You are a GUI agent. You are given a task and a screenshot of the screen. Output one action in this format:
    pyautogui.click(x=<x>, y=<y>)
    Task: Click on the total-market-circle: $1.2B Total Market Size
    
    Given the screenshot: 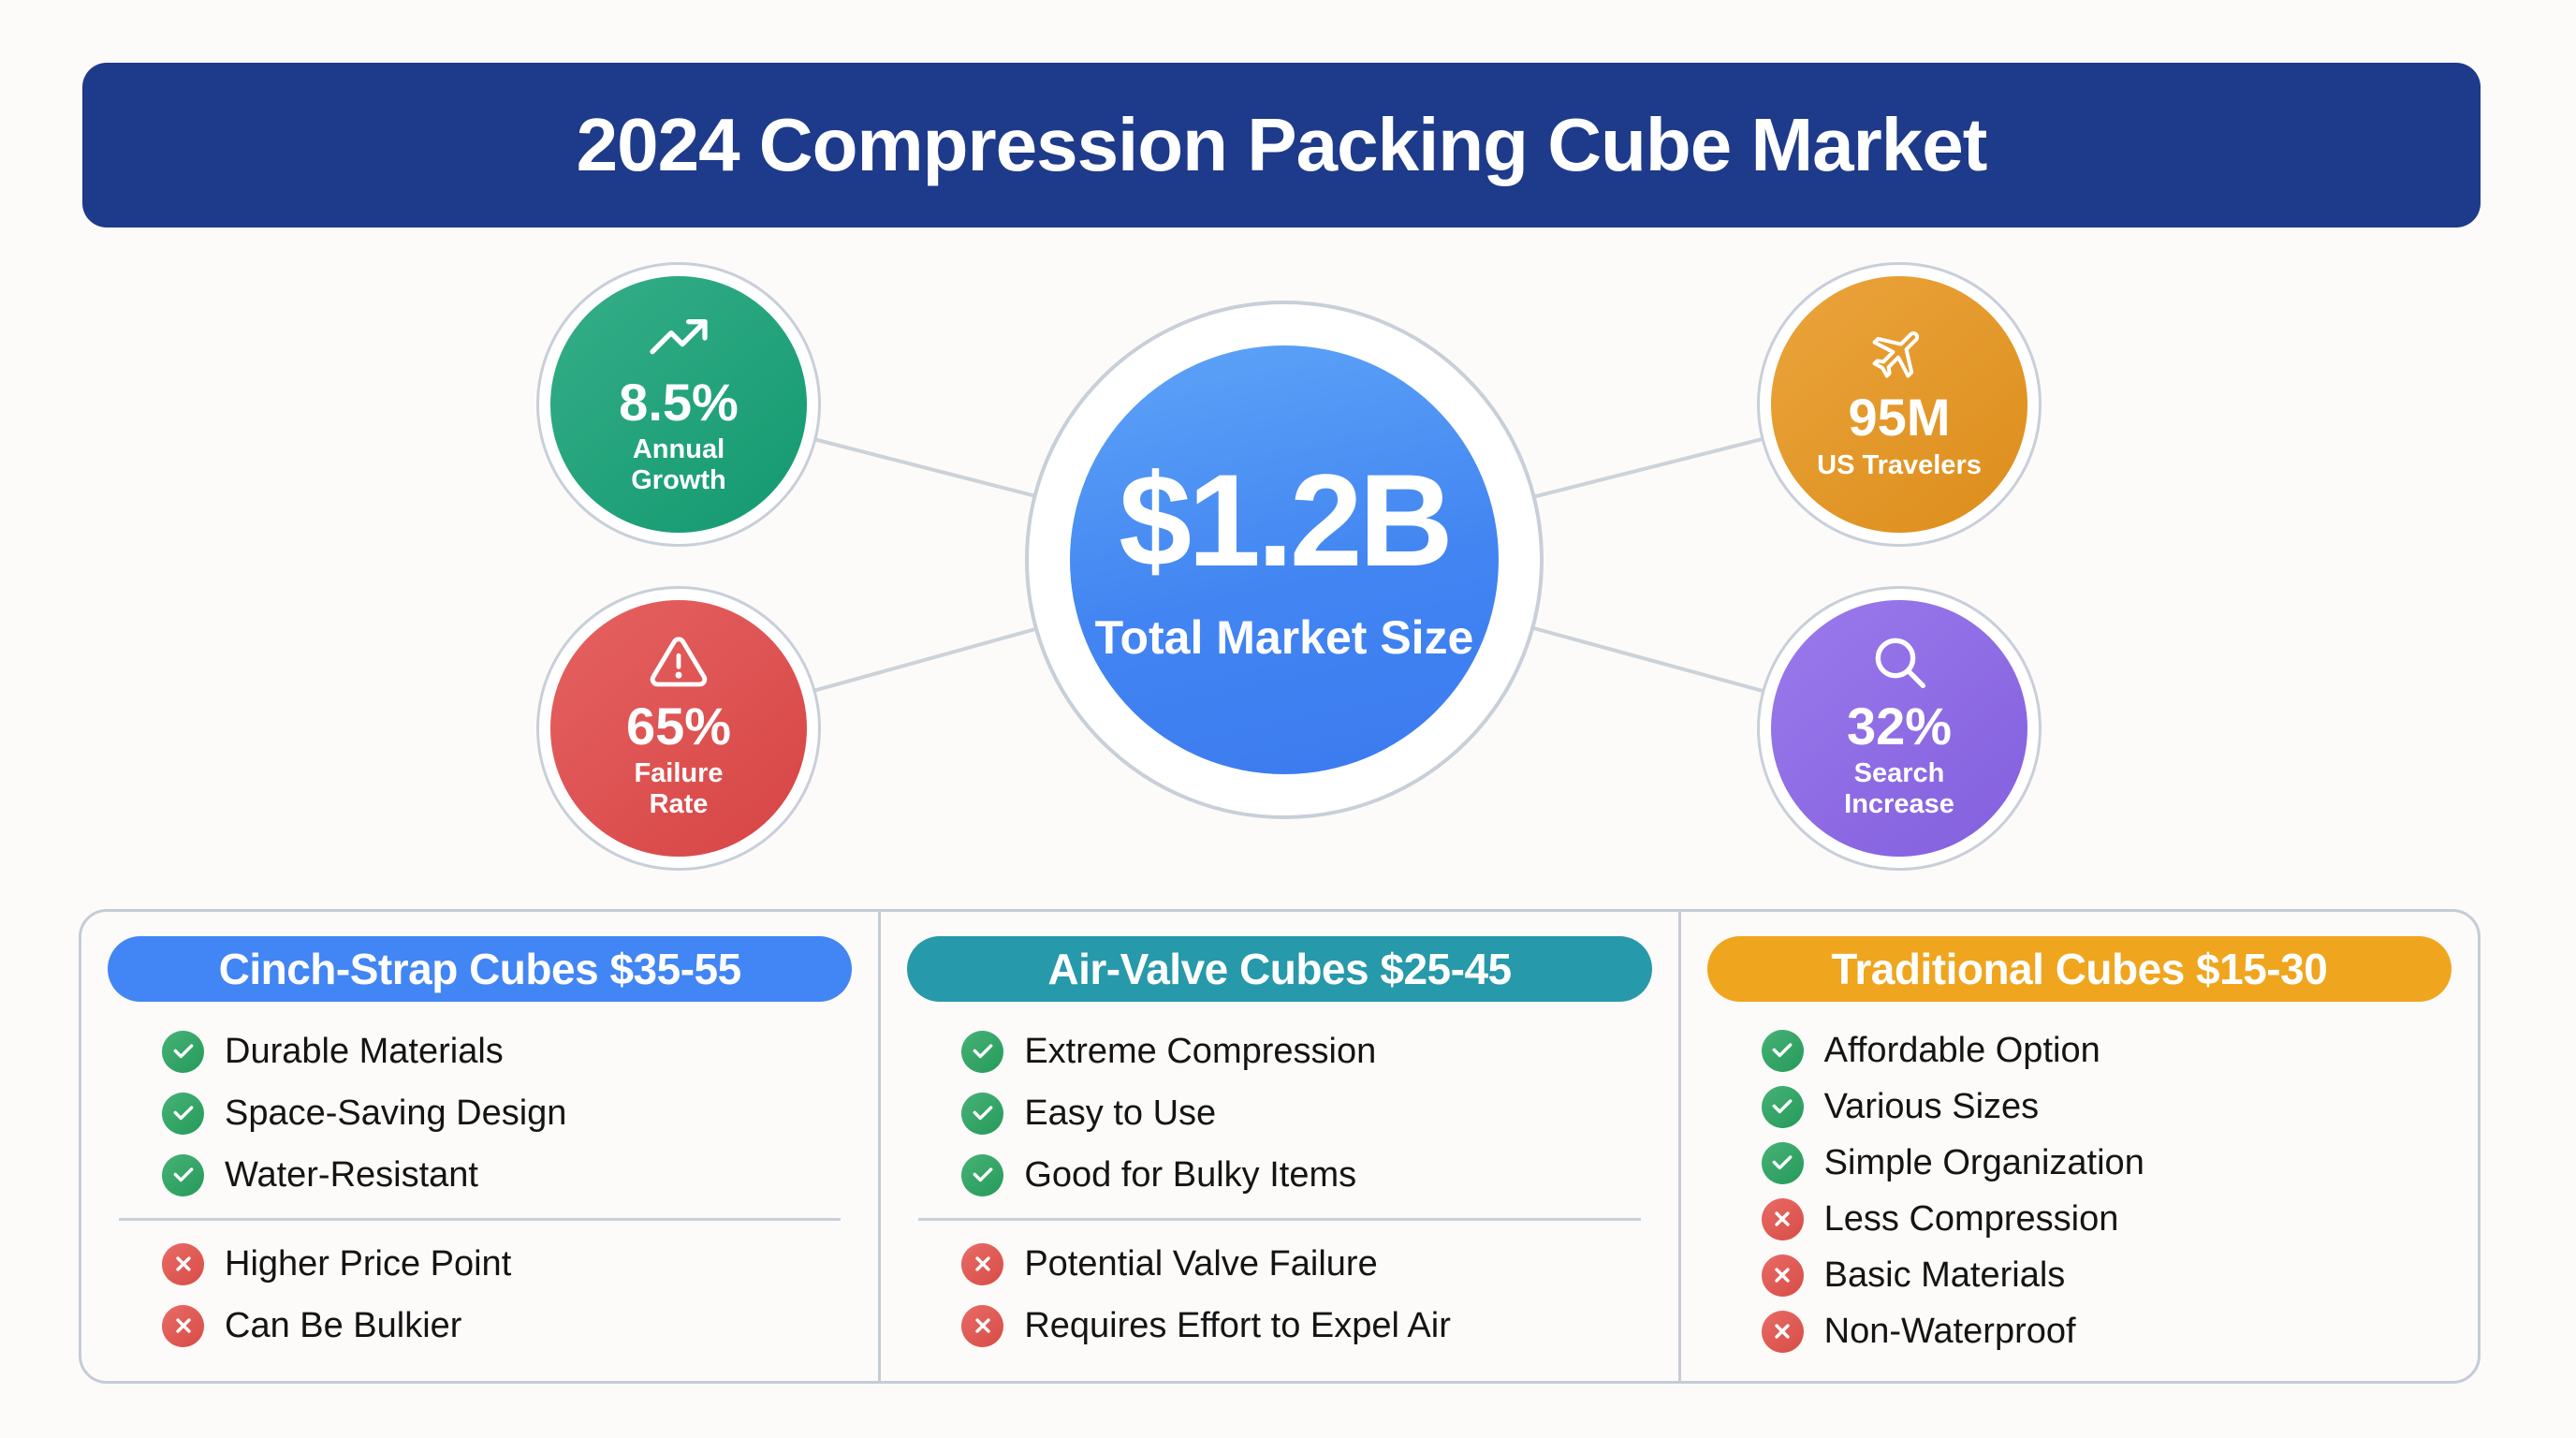 What is the action you would take?
    pyautogui.click(x=1284, y=559)
    